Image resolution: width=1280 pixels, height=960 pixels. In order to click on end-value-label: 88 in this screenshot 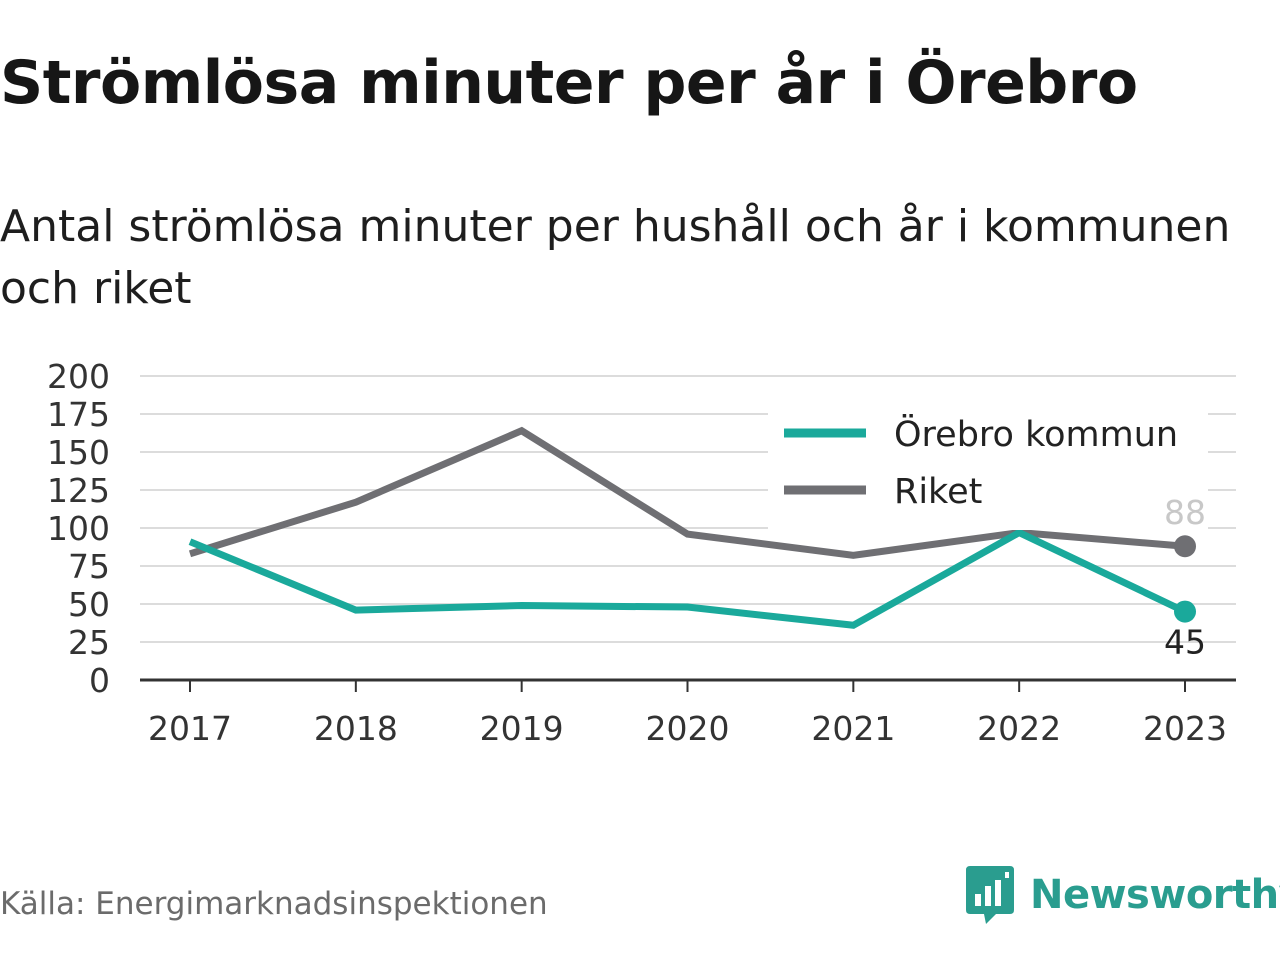, I will do `click(1185, 512)`.